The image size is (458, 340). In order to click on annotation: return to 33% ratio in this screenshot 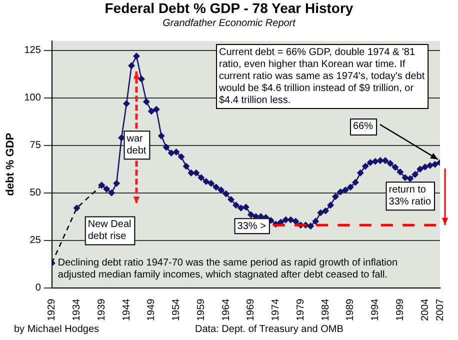, I will do `click(410, 196)`.